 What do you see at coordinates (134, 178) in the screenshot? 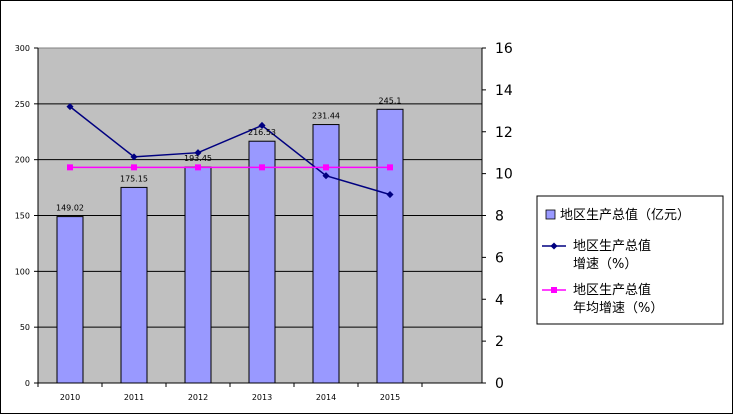
I see `bar-data-label: 175.15` at bounding box center [134, 178].